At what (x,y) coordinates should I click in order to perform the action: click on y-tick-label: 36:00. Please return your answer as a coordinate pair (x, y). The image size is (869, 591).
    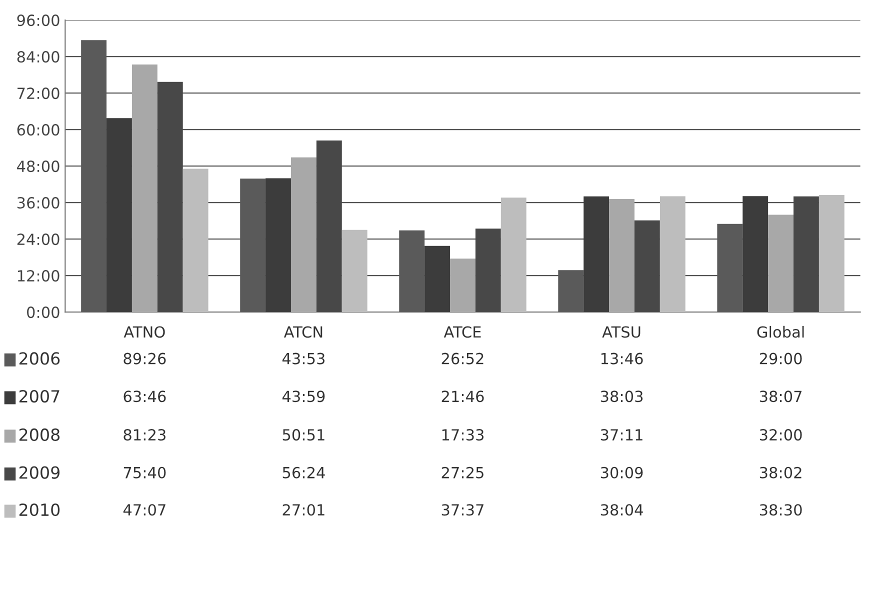
    Looking at the image, I should click on (38, 203).